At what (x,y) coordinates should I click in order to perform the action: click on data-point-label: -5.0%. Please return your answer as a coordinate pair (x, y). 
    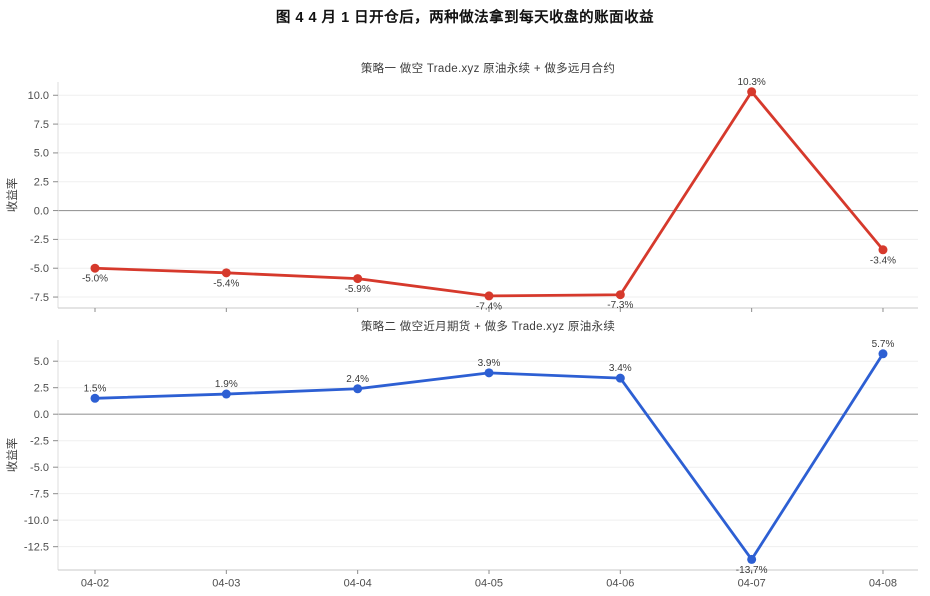
    Looking at the image, I should click on (95, 279).